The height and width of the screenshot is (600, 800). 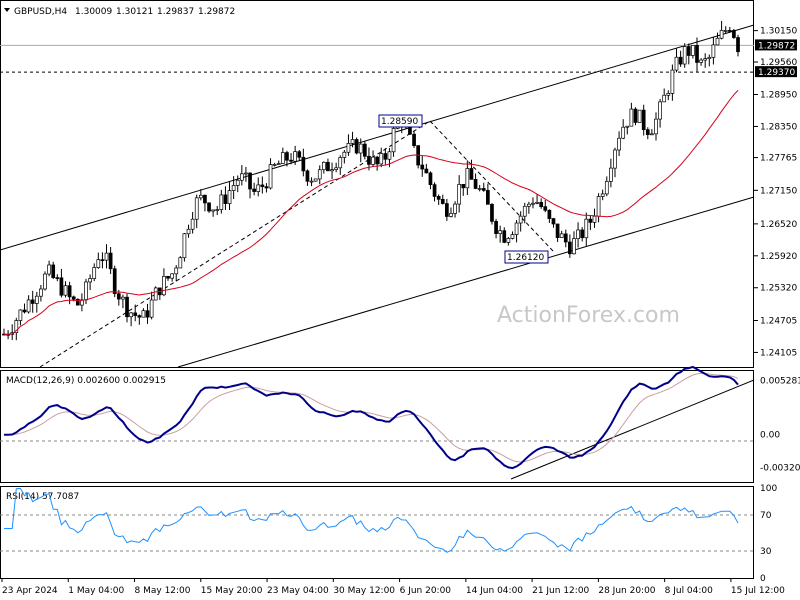 What do you see at coordinates (778, 321) in the screenshot?
I see `price-tick-label: 1.24705` at bounding box center [778, 321].